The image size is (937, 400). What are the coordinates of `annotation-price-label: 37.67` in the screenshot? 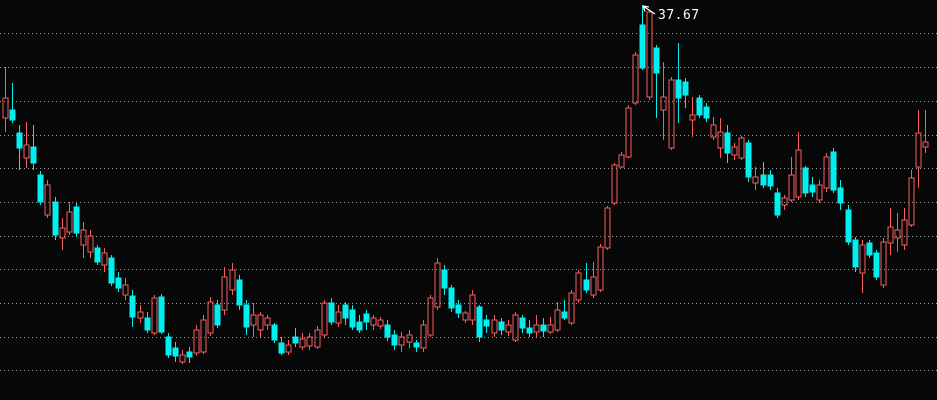 It's located at (679, 15).